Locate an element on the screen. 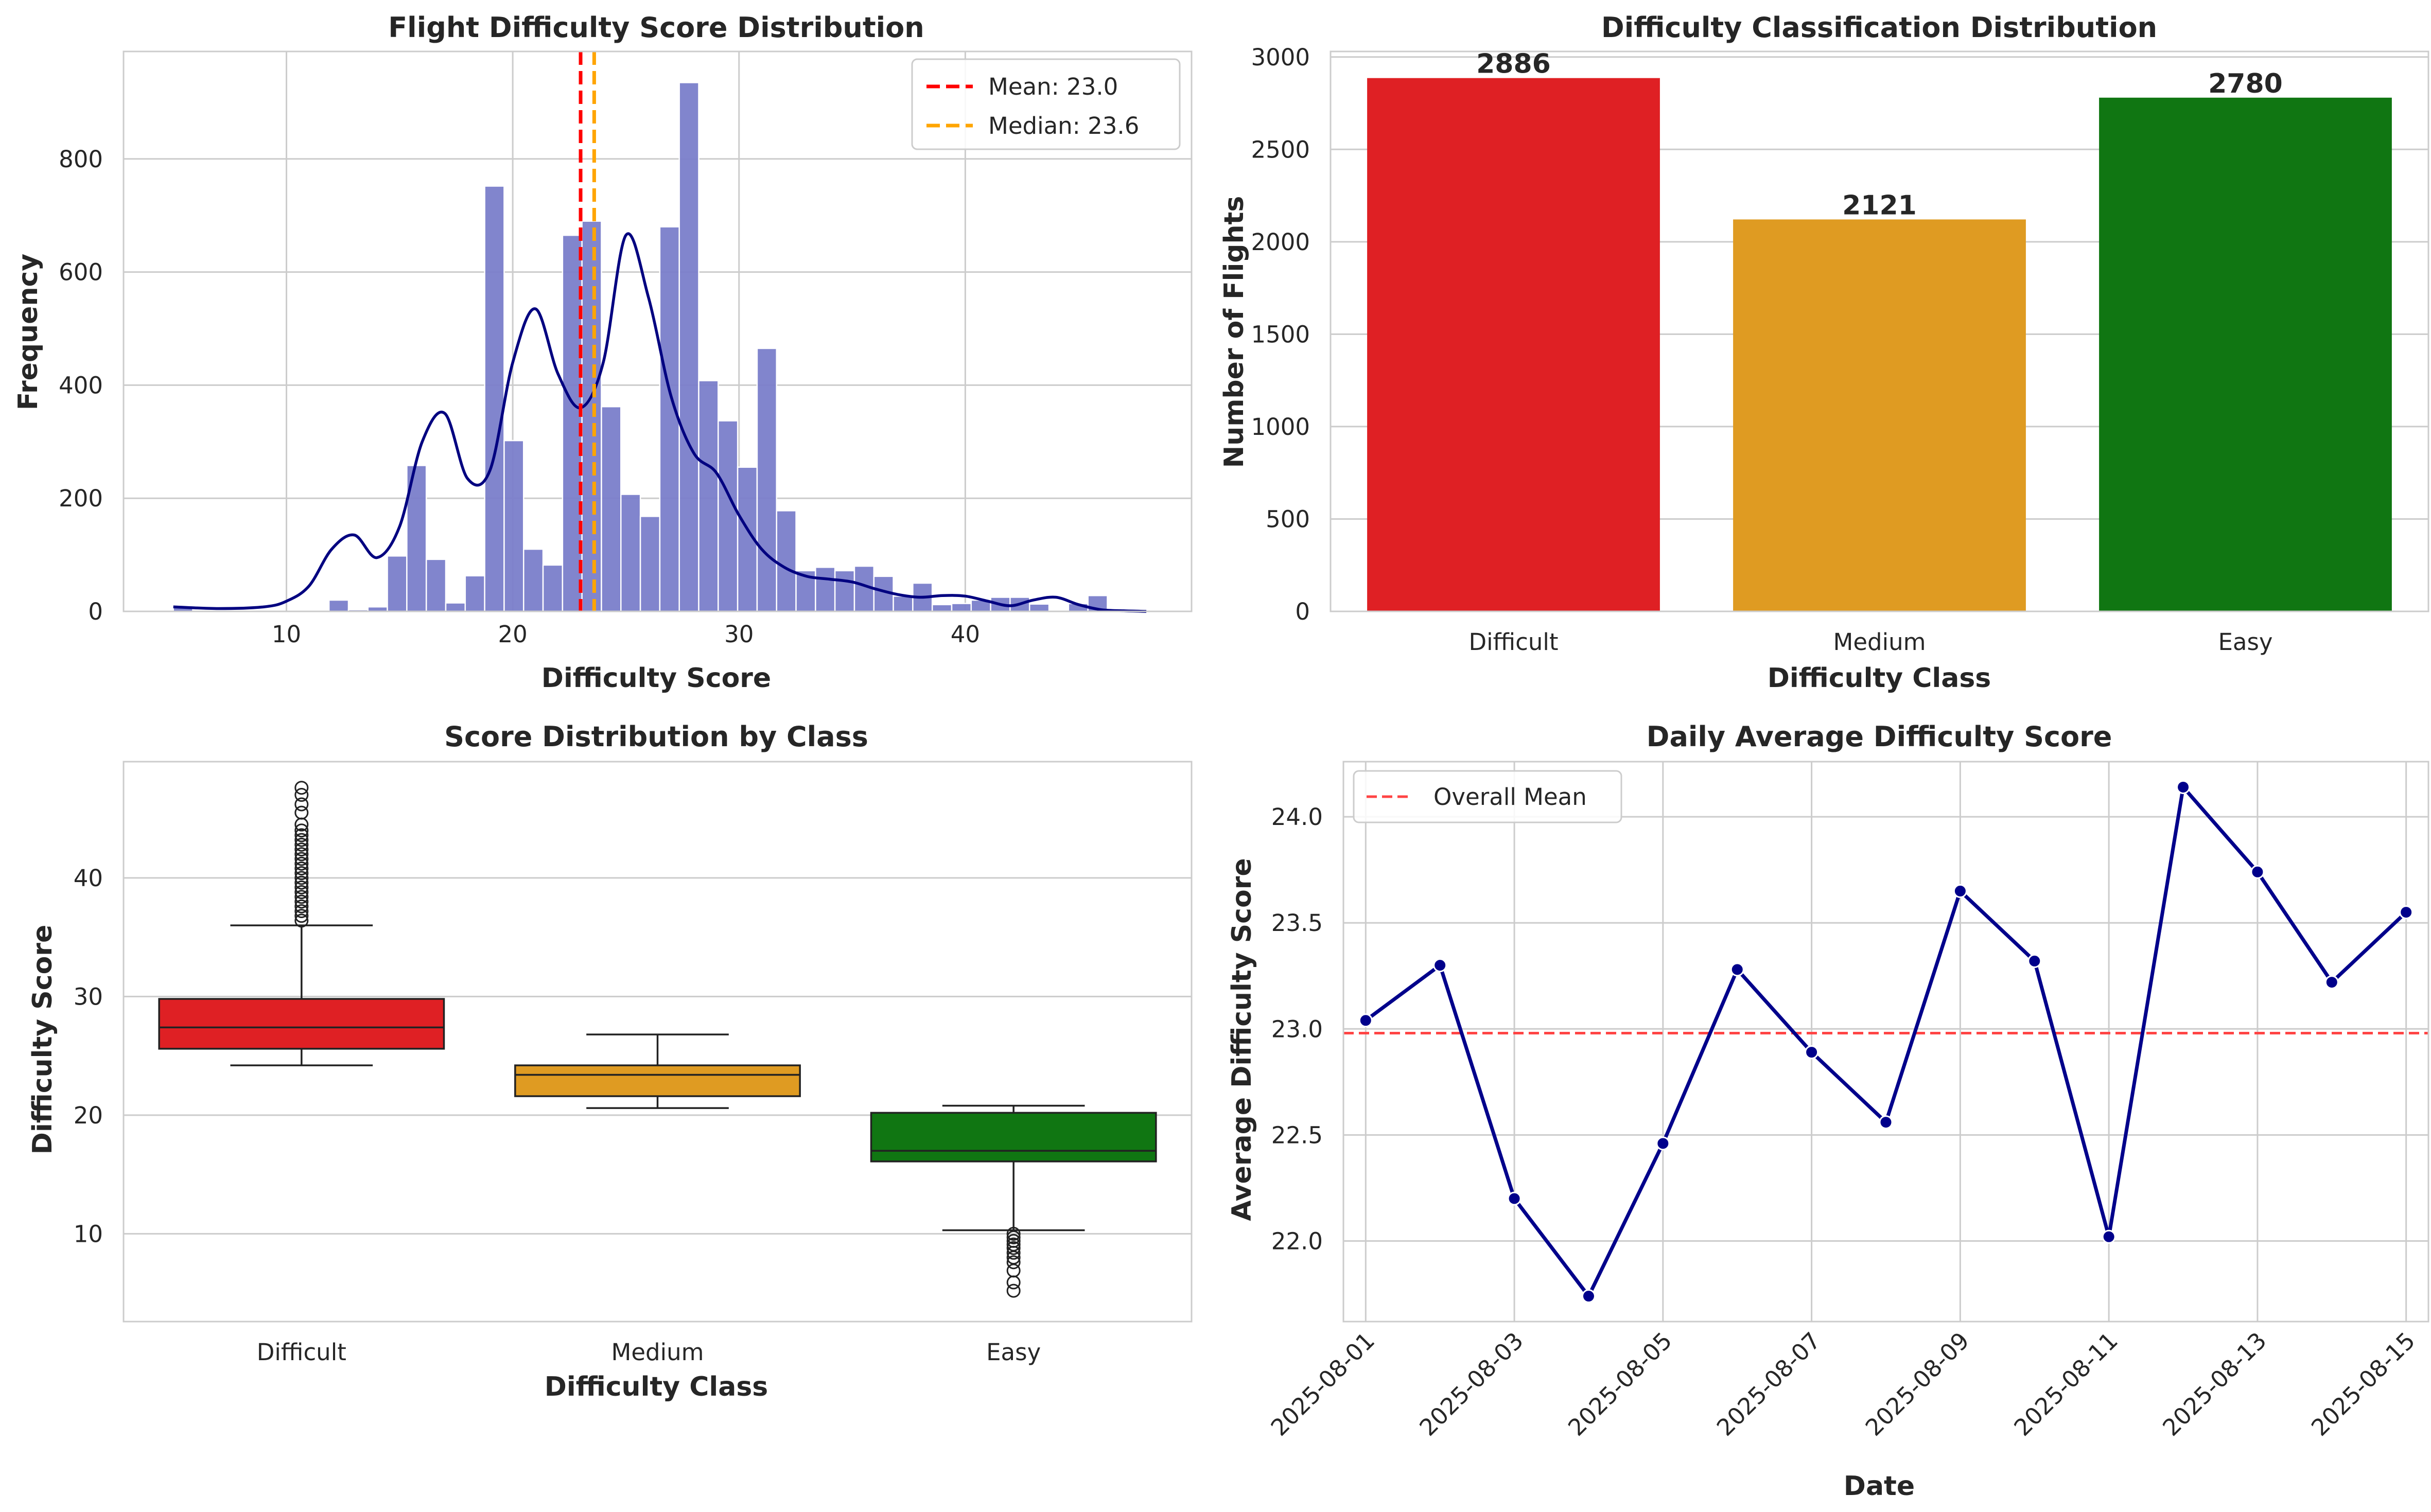 The height and width of the screenshot is (1512, 2431). histogram-legend-label: Median: 23.6 is located at coordinates (1063, 125).